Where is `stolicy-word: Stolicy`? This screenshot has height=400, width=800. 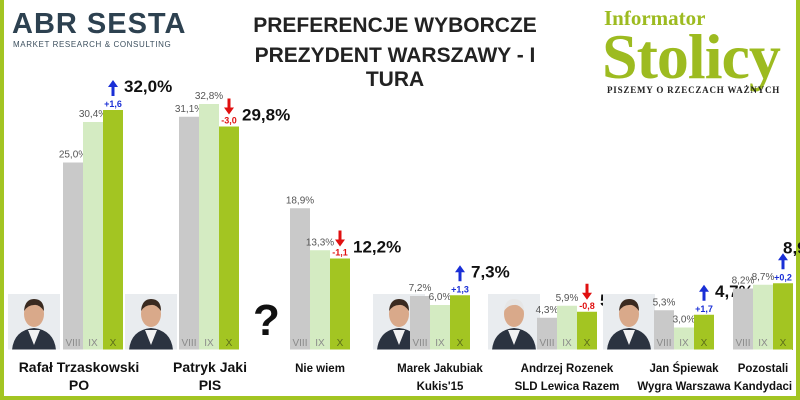
stolicy-word: Stolicy is located at coordinates (691, 56).